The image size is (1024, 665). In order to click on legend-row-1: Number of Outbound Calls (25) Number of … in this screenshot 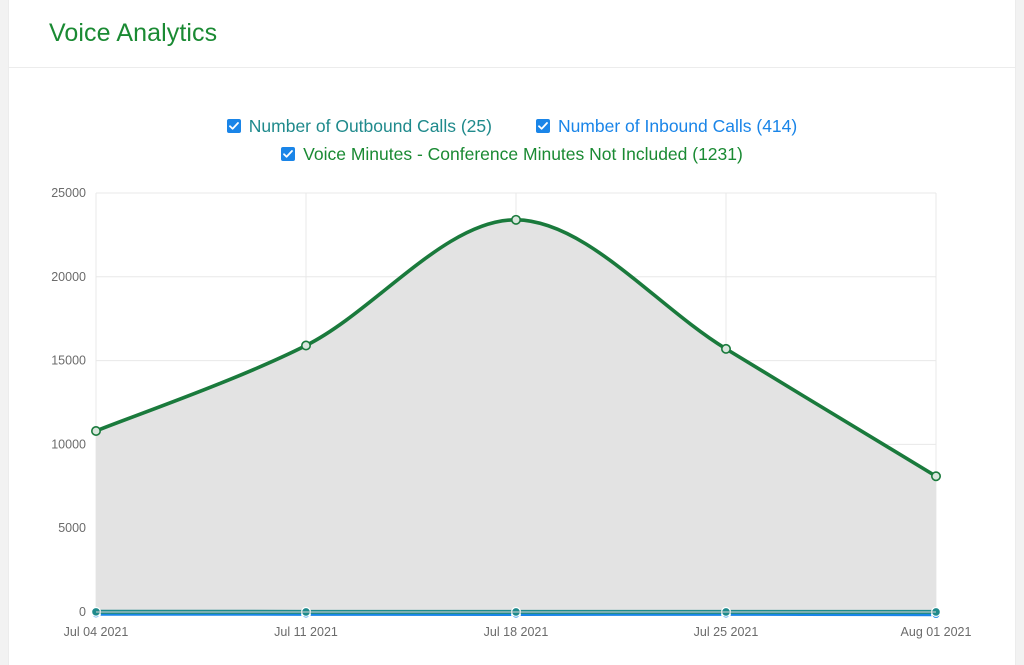, I will do `click(512, 126)`.